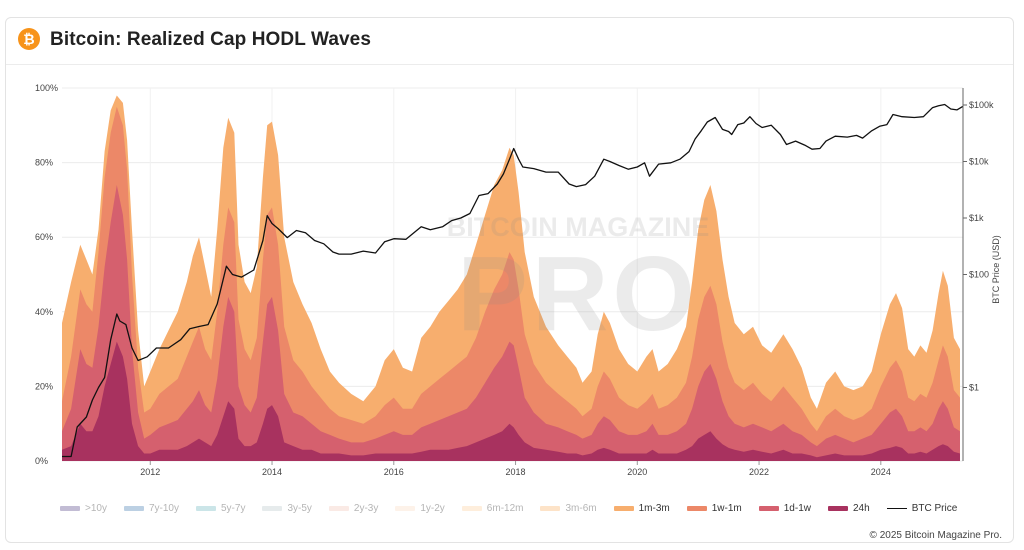  Describe the element at coordinates (578, 294) in the screenshot. I see `watermark-line2: PRO` at that location.